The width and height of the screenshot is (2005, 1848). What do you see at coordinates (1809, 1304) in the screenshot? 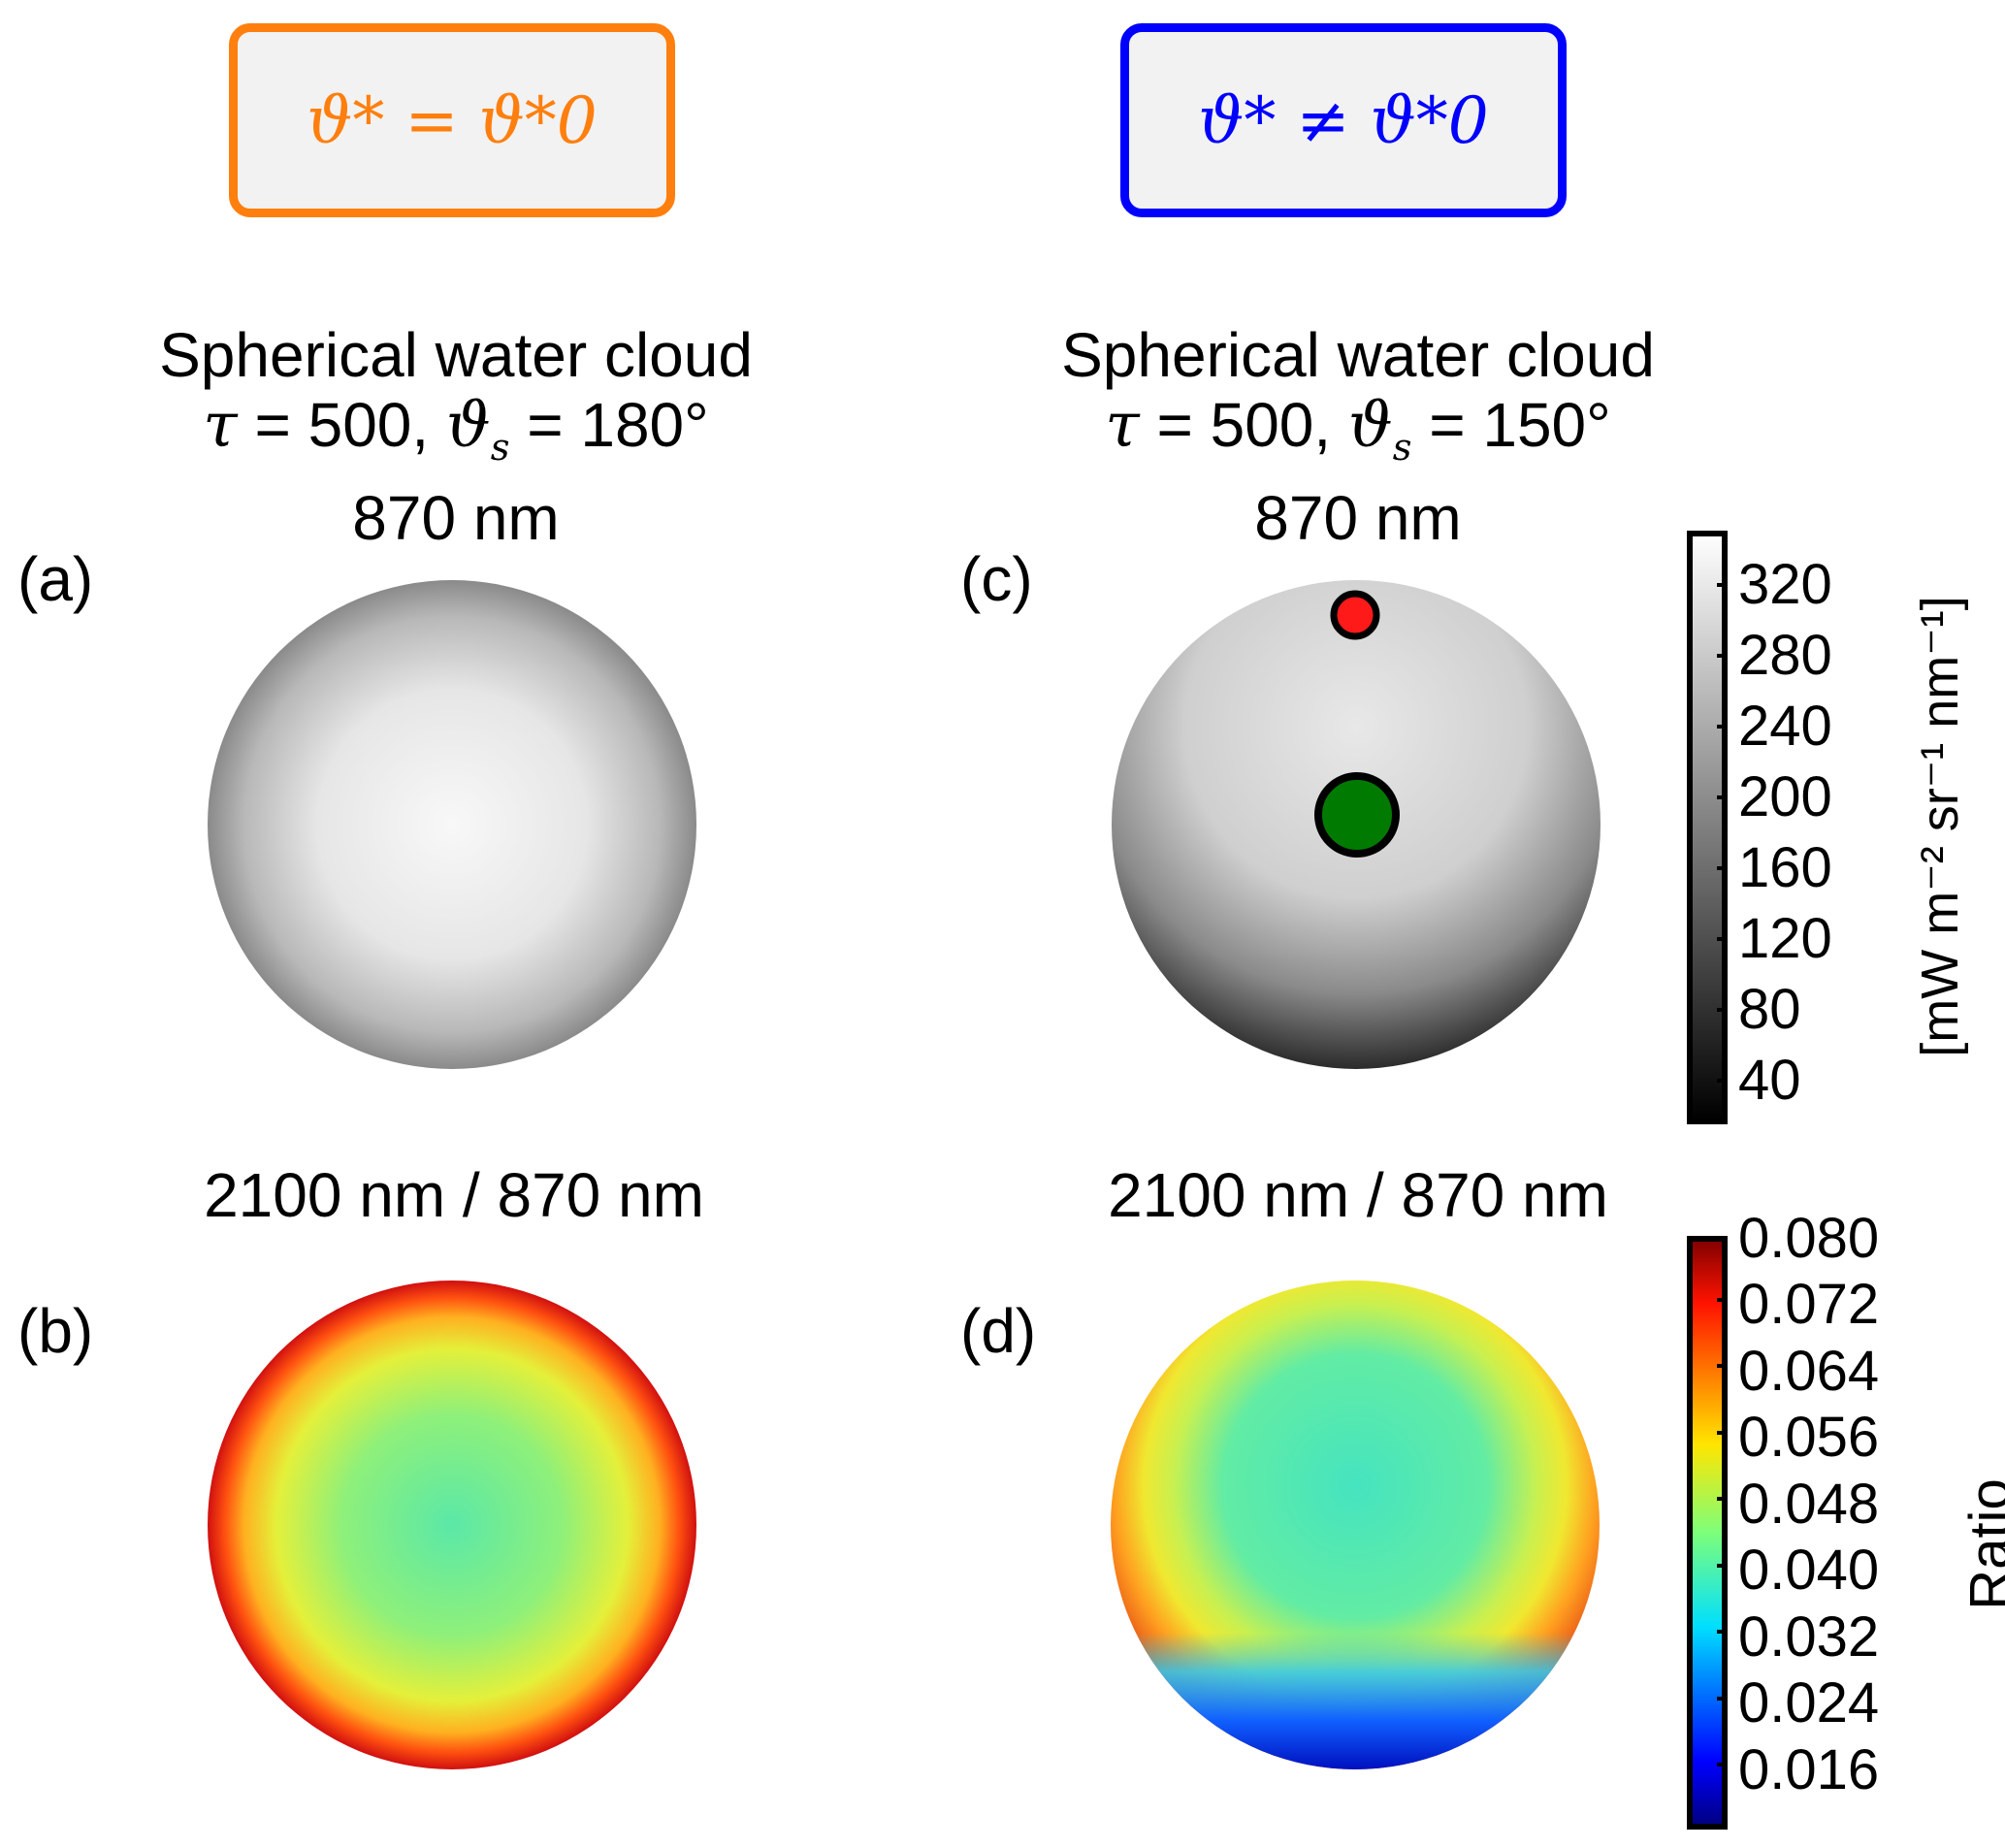
I see `ratio-tick-0-072: 0.072` at bounding box center [1809, 1304].